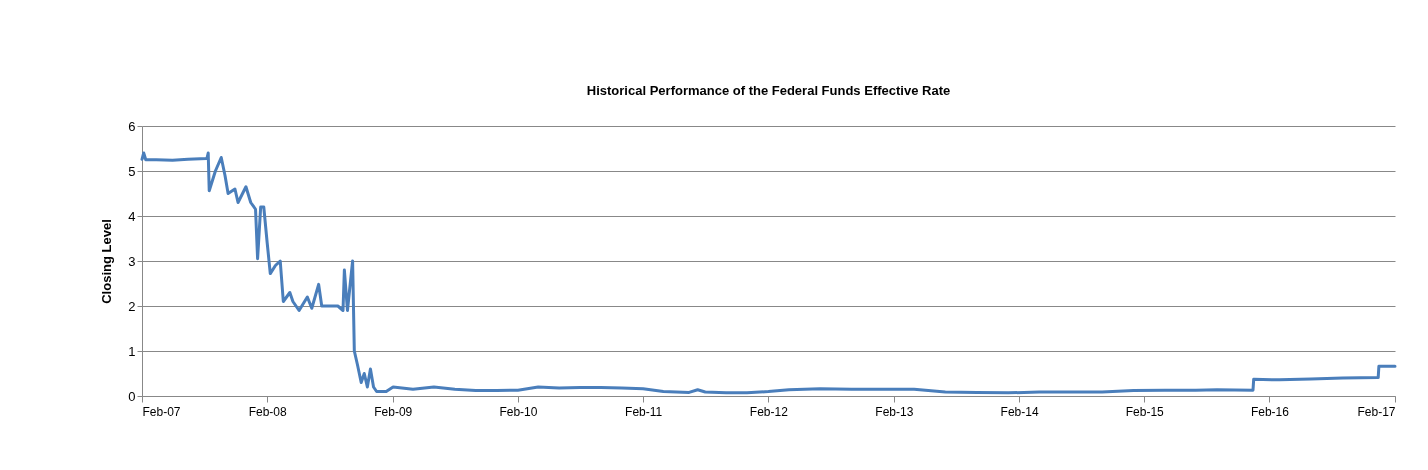 This screenshot has width=1428, height=470. Describe the element at coordinates (894, 411) in the screenshot. I see `x-tick-label: Feb-13` at that location.